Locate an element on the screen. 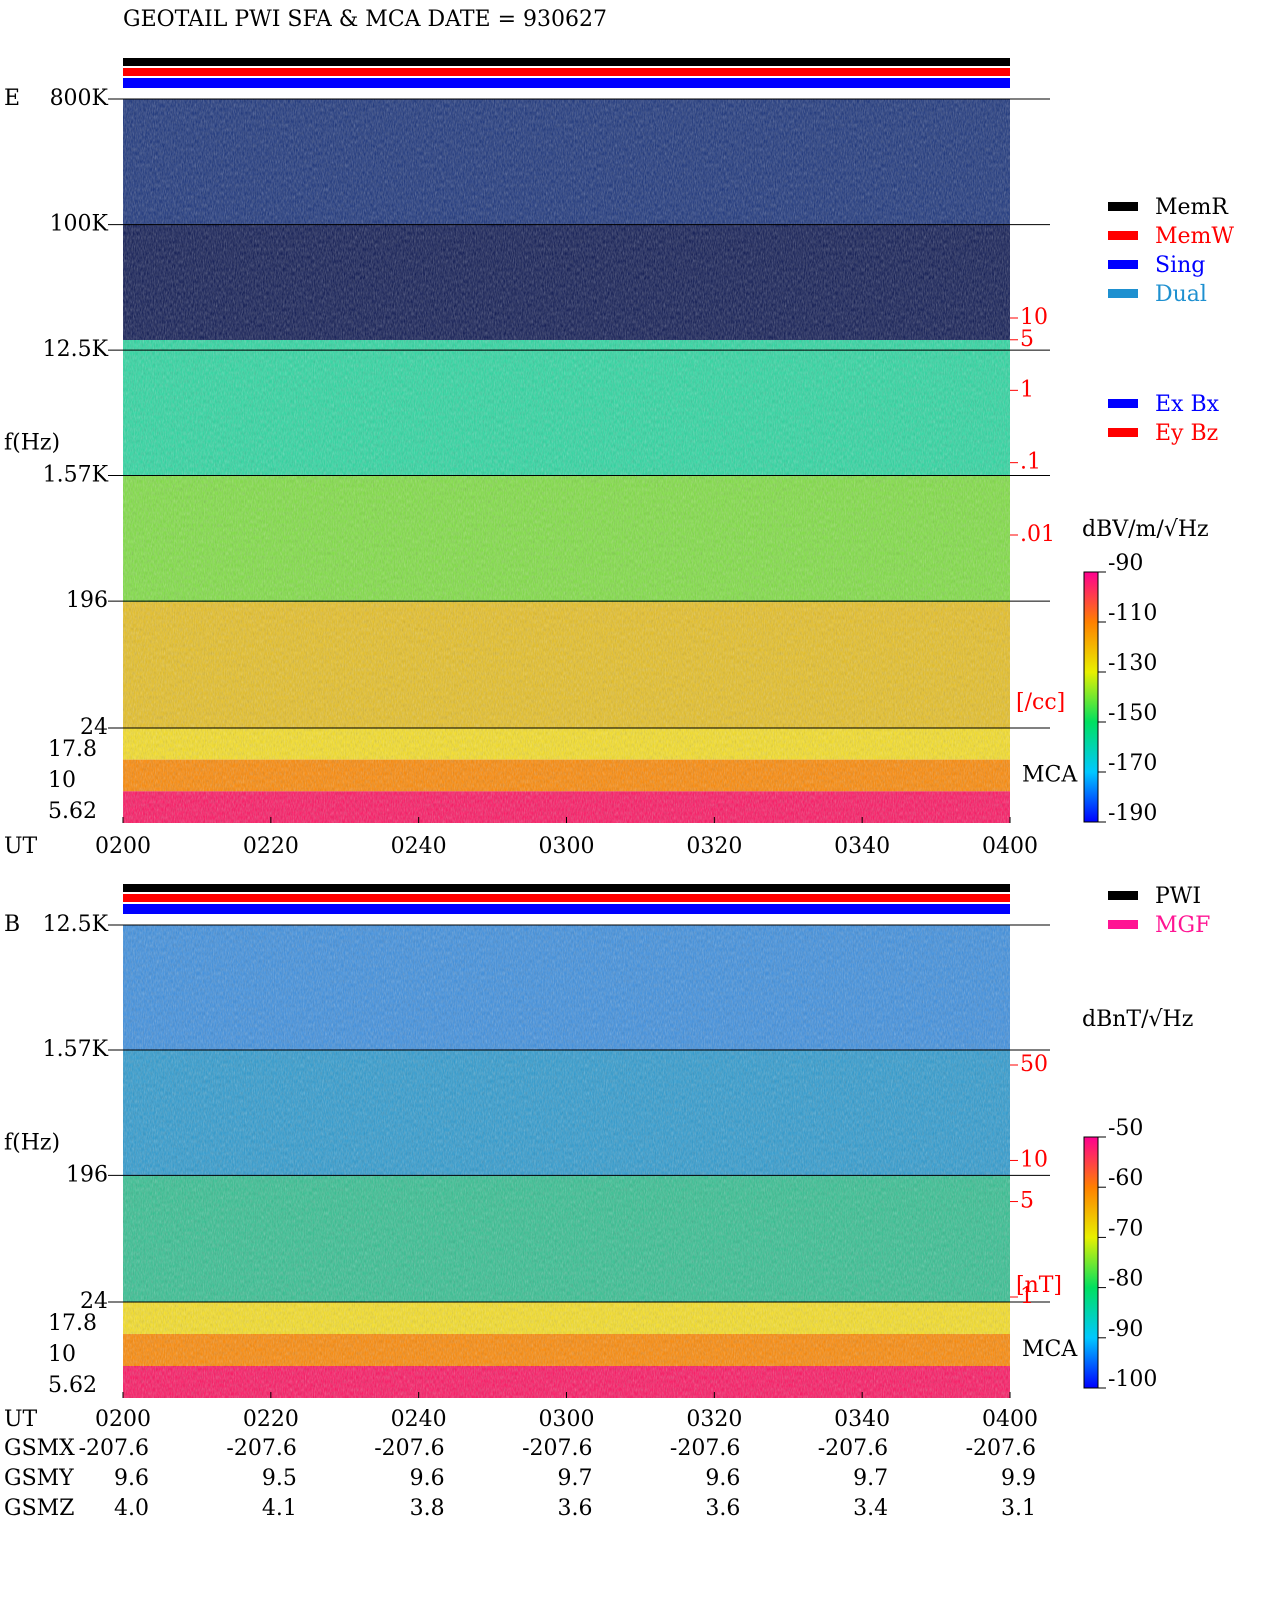 The image size is (1280, 1597). colorbar-unit: dBV/m/√Hz is located at coordinates (1145, 529).